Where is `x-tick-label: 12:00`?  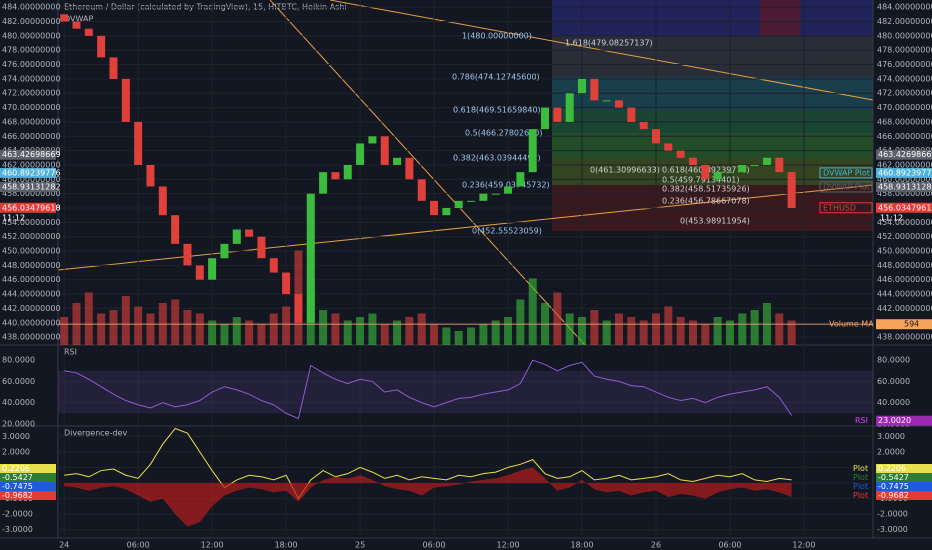
x-tick-label: 12:00 is located at coordinates (803, 545).